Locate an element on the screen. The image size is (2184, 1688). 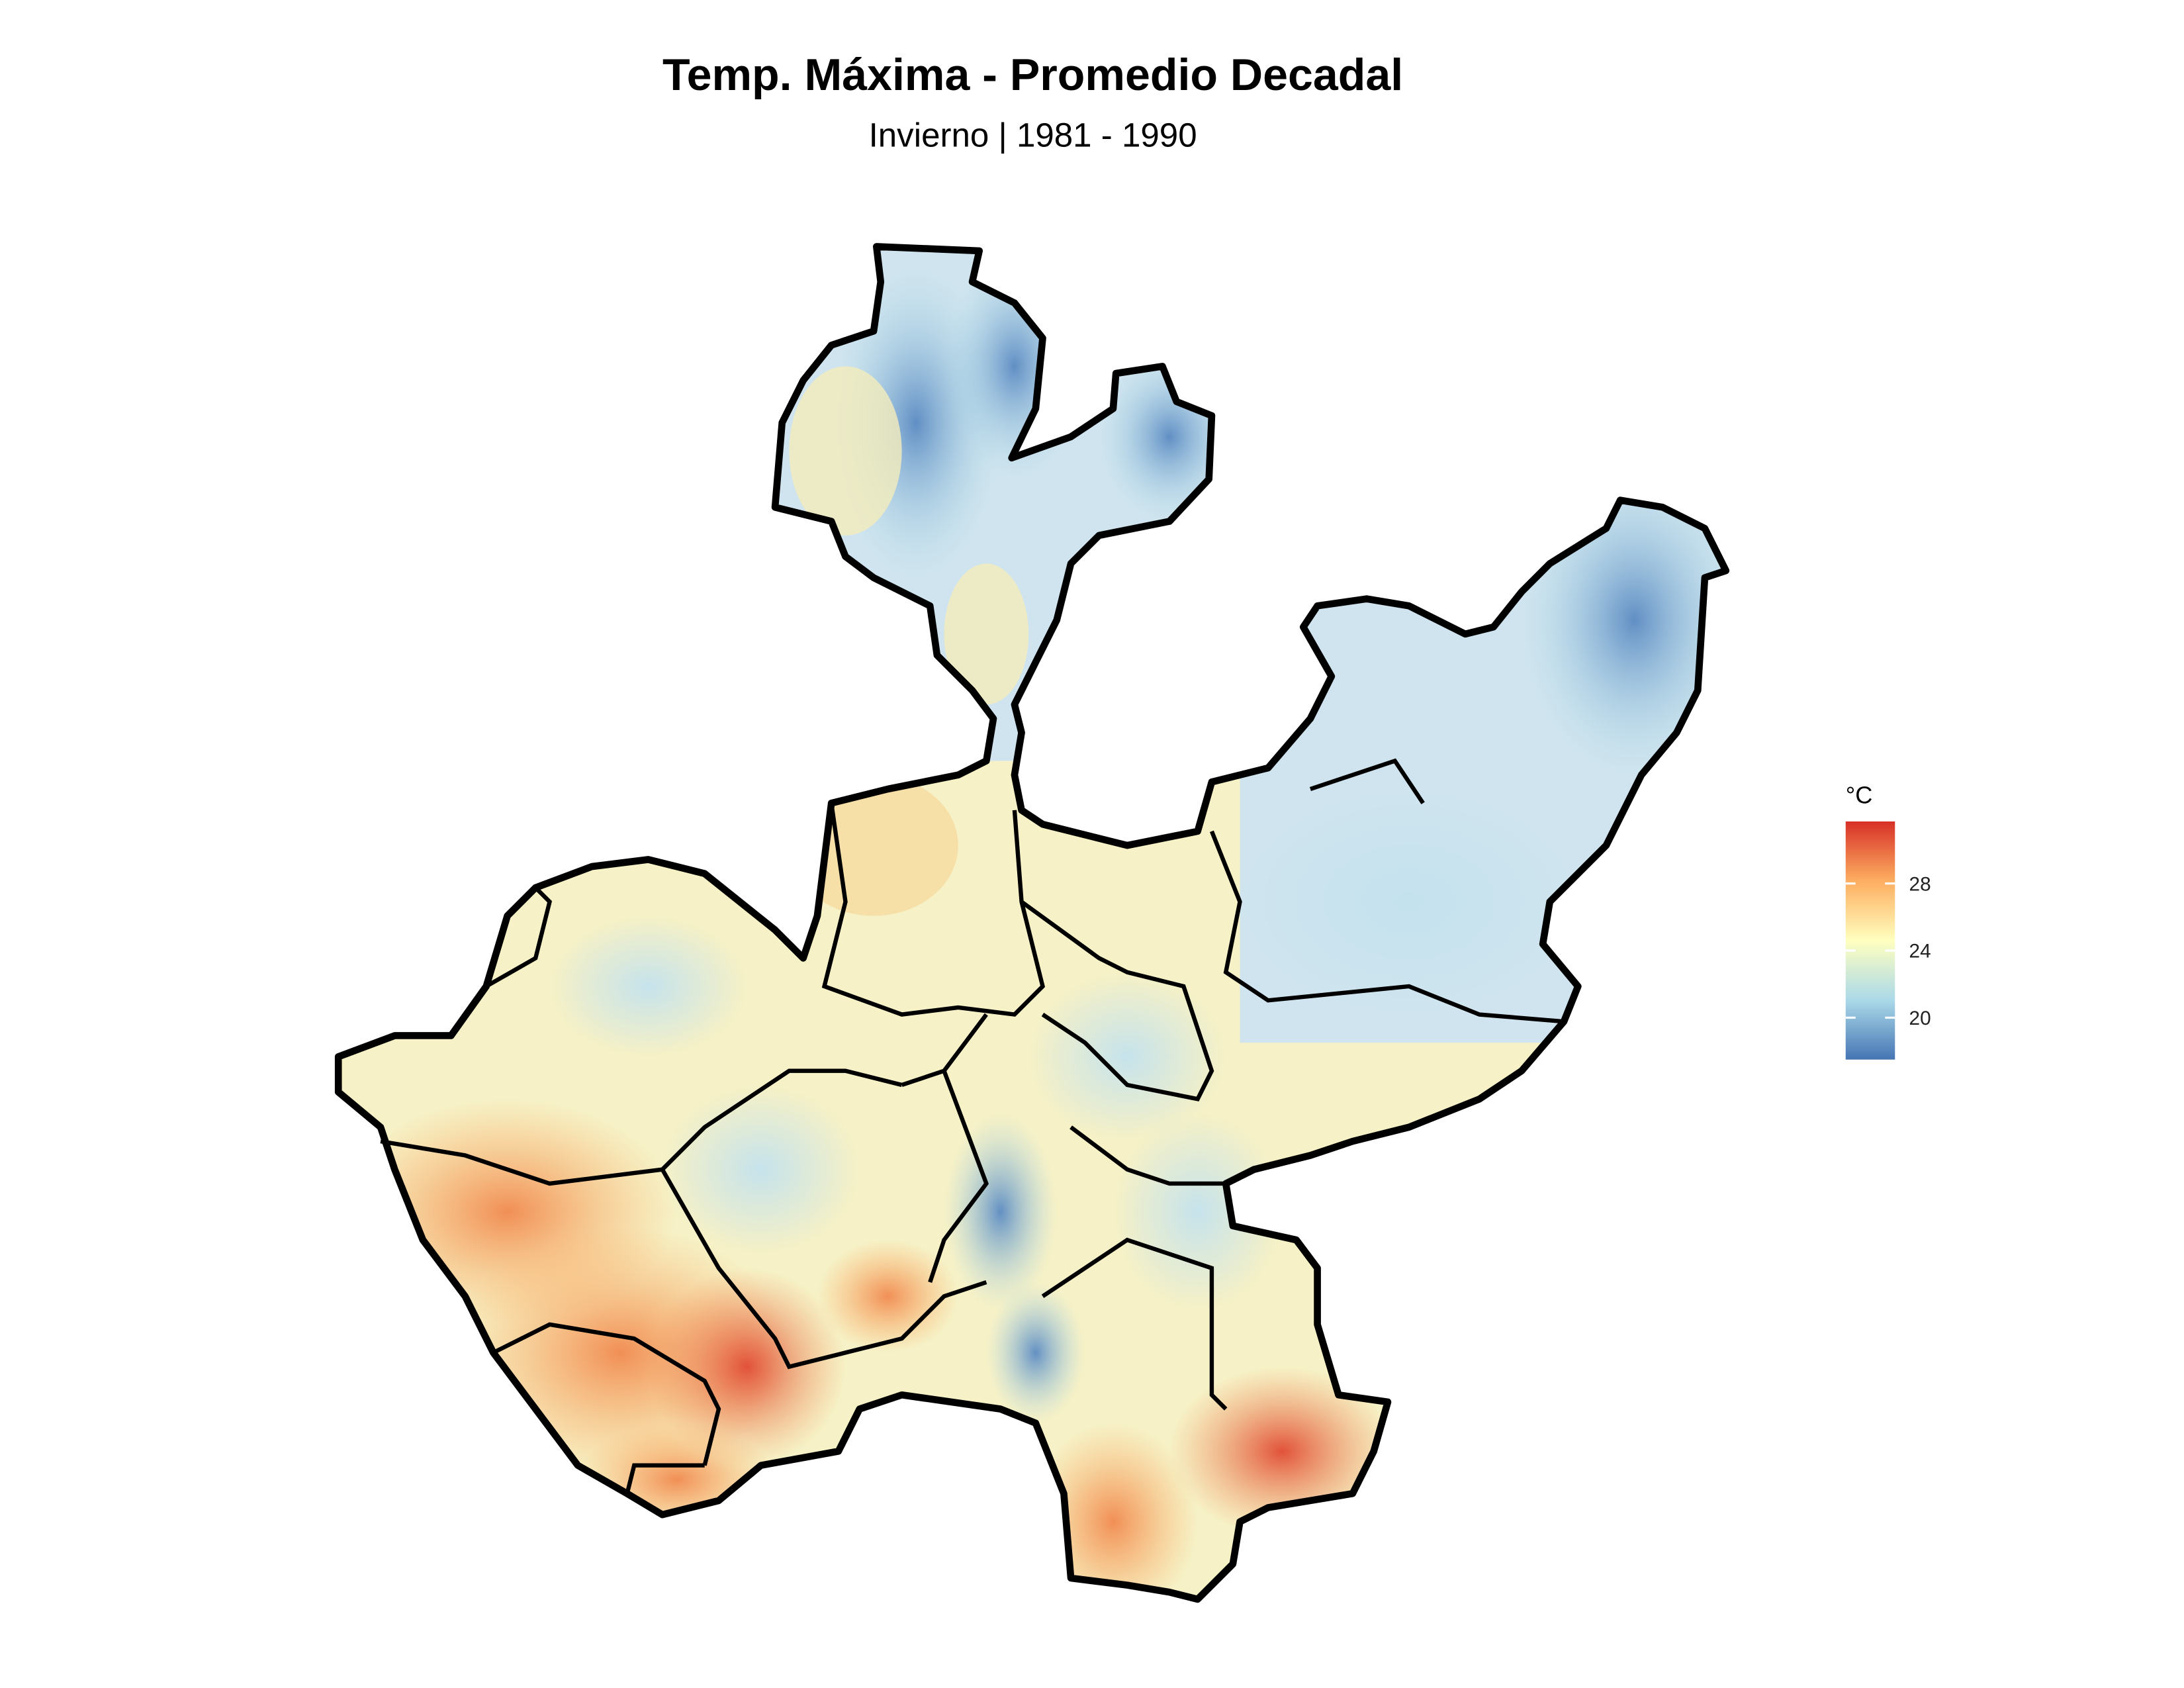
map-subtitle: Invierno | 1981 - 1990 is located at coordinates (1033, 135).